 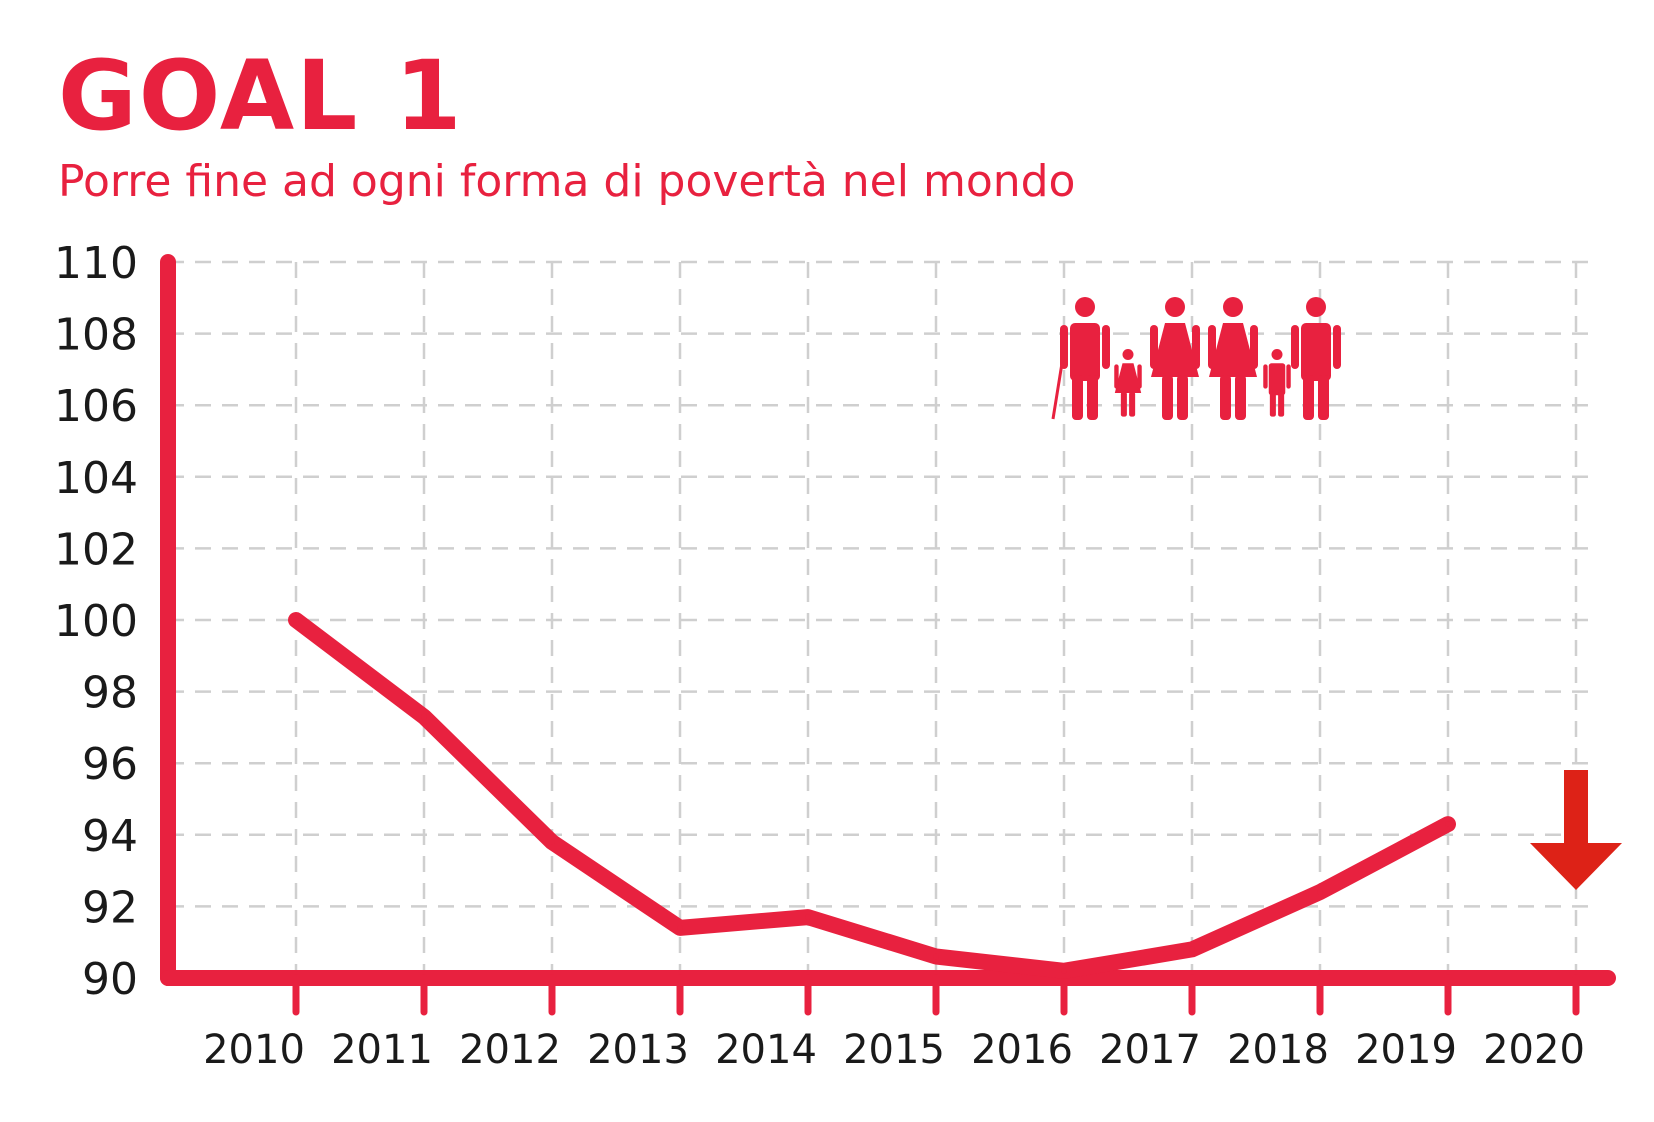 What do you see at coordinates (1175, 358) in the screenshot?
I see `woman-figure` at bounding box center [1175, 358].